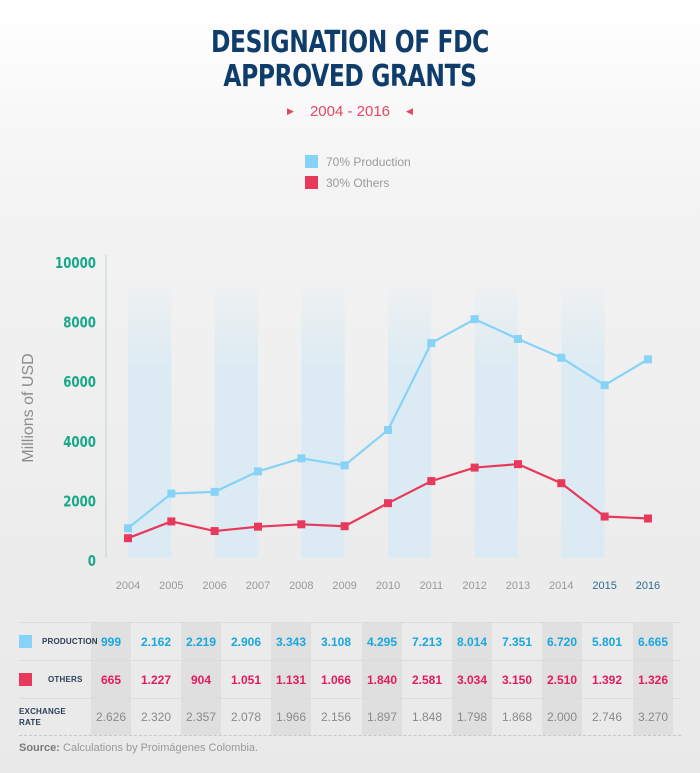 Image resolution: width=700 pixels, height=773 pixels. Describe the element at coordinates (562, 717) in the screenshot. I see `table-cell: 2.000` at that location.